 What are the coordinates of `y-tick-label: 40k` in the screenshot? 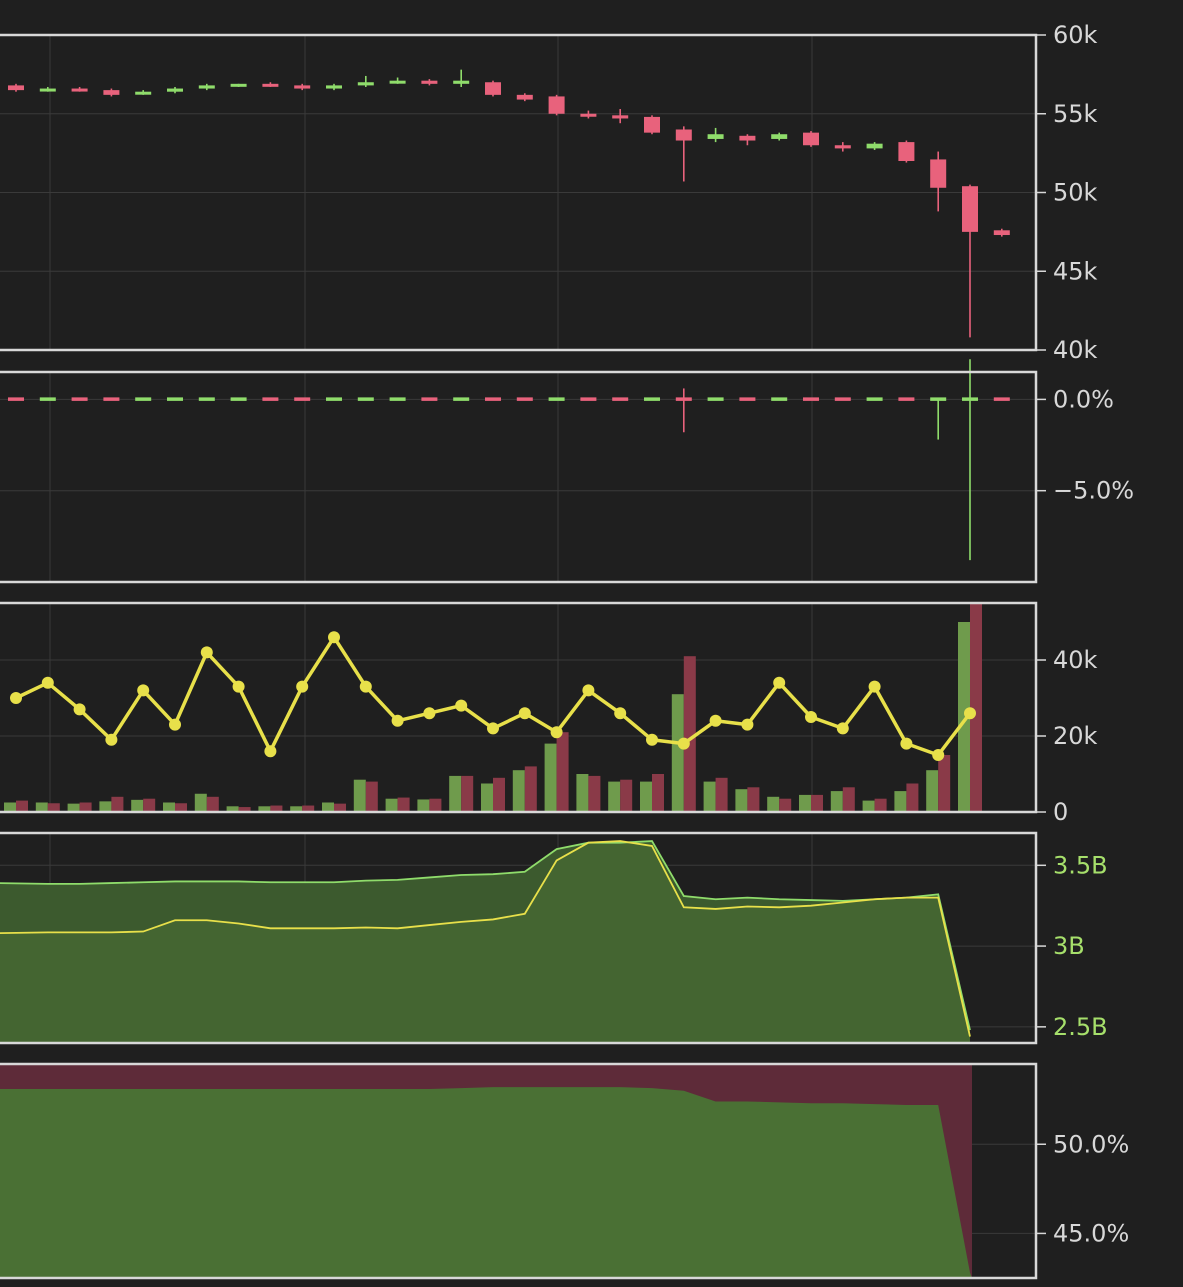 It's located at (1075, 660).